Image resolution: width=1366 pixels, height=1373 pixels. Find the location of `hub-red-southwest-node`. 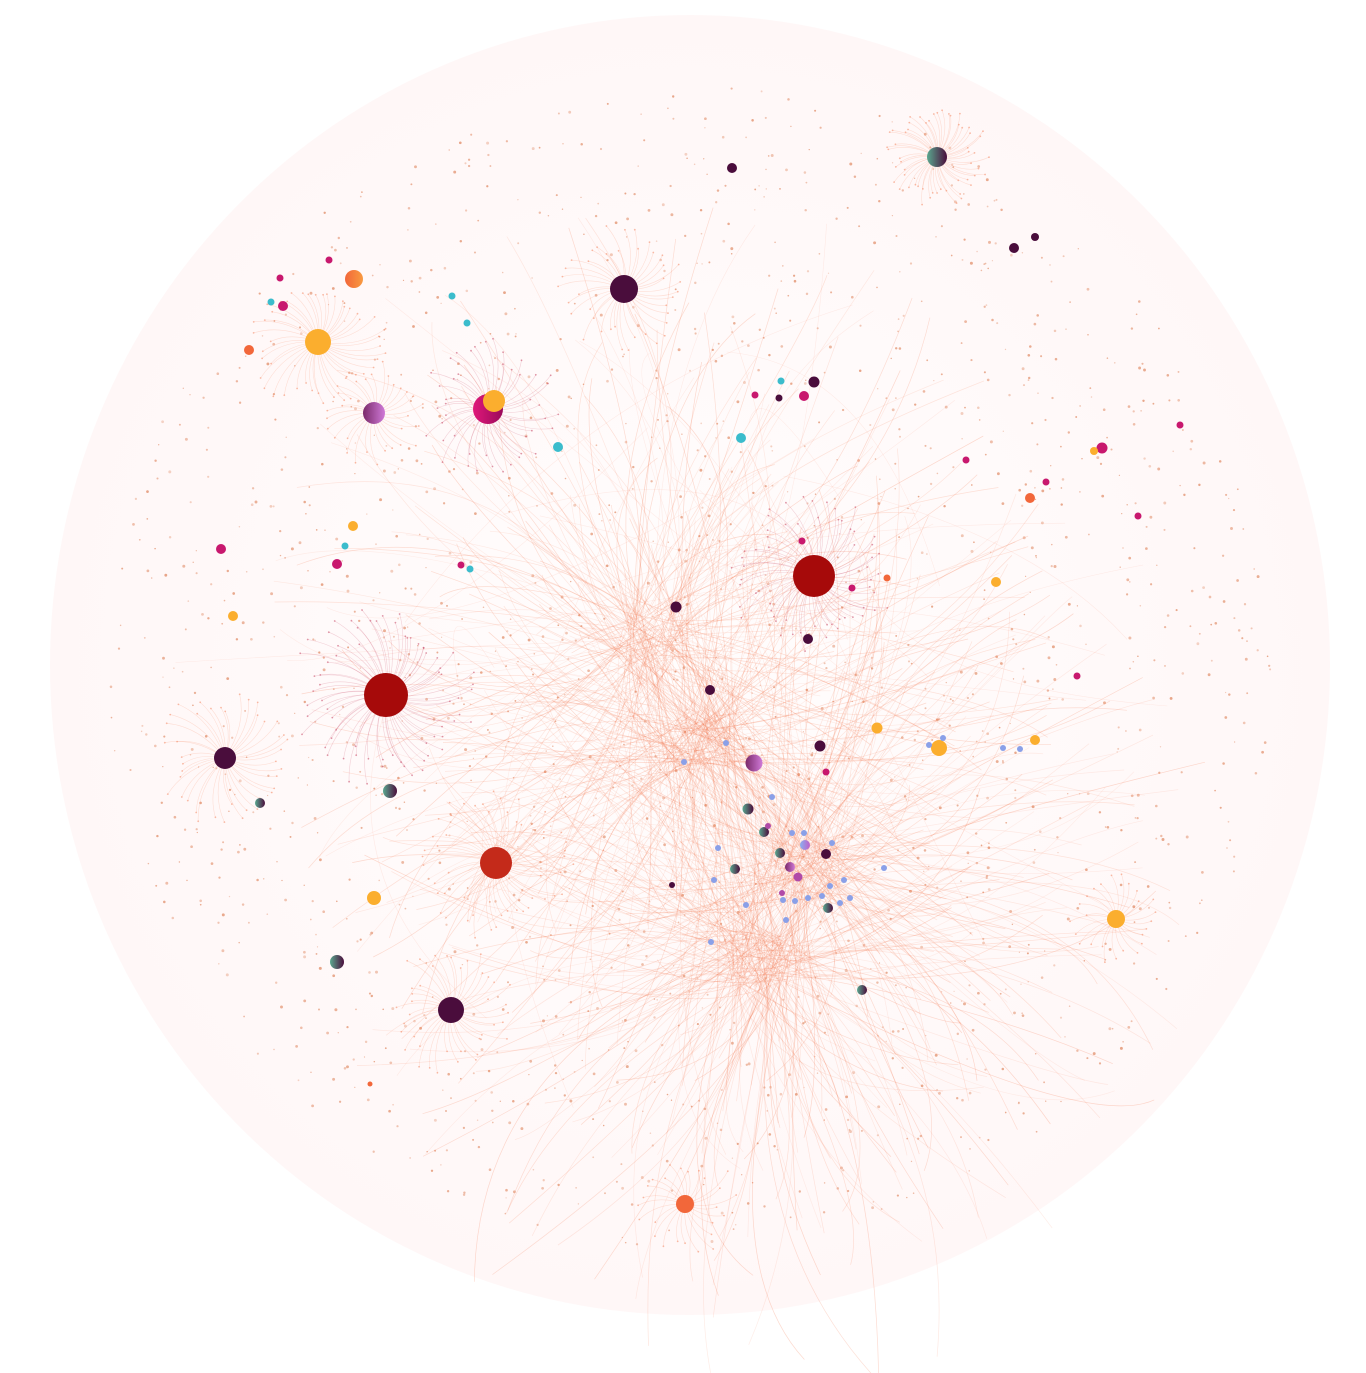

hub-red-southwest-node is located at coordinates (496, 863).